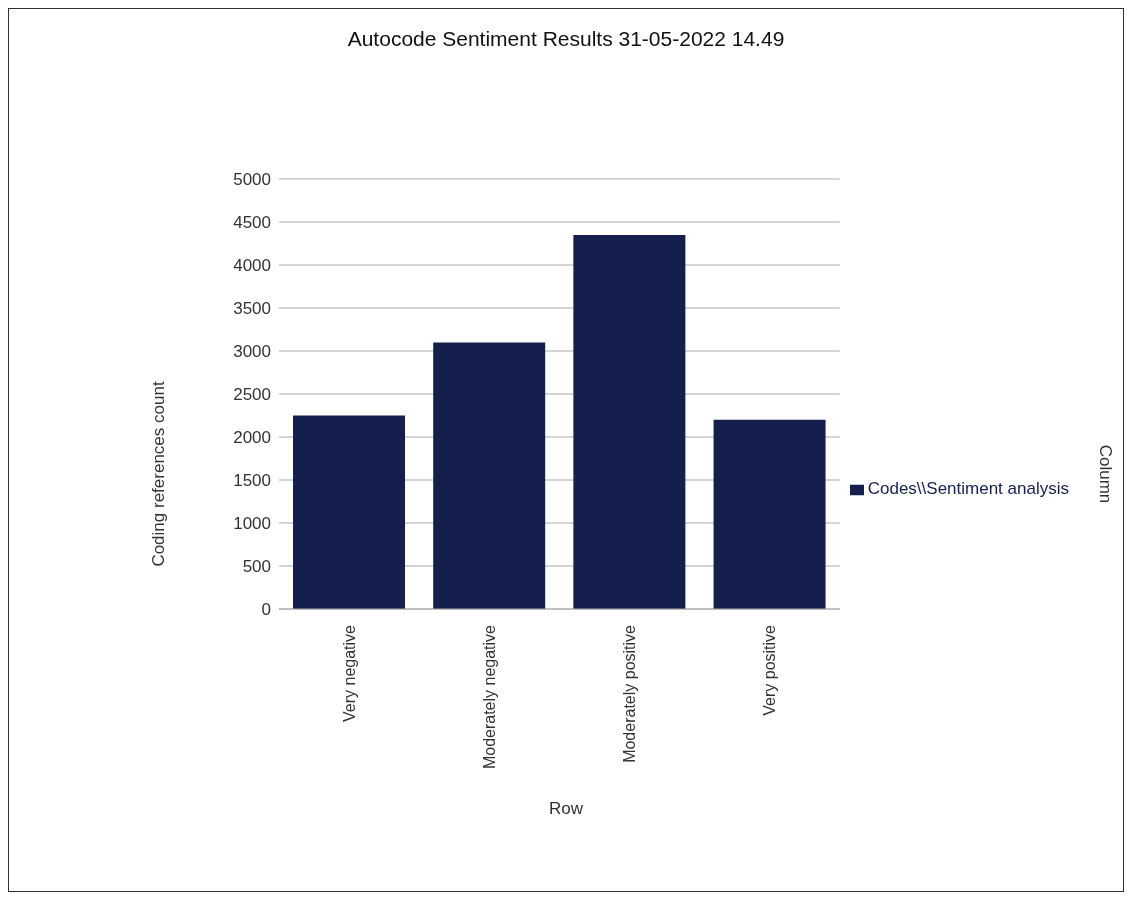 The height and width of the screenshot is (900, 1132). What do you see at coordinates (489, 697) in the screenshot?
I see `x-tick-label: Moderately negative` at bounding box center [489, 697].